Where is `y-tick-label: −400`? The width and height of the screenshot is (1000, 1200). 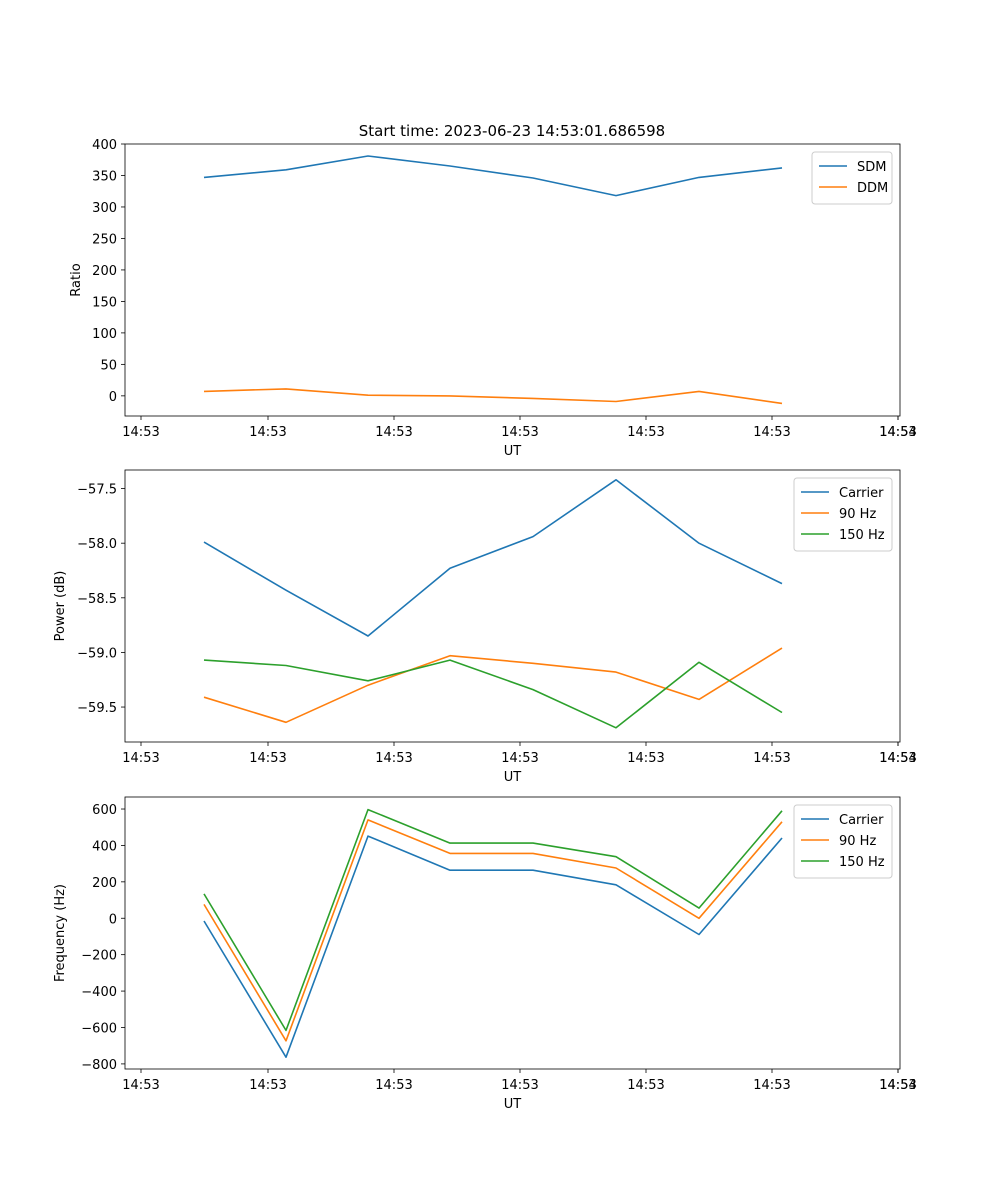 y-tick-label: −400 is located at coordinates (99, 992).